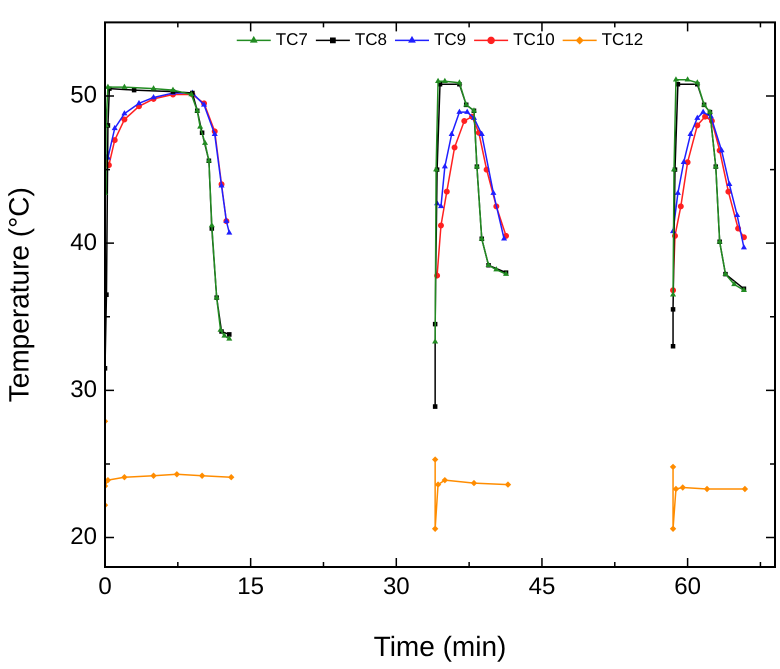  I want to click on legend-label: TC10, so click(534, 40).